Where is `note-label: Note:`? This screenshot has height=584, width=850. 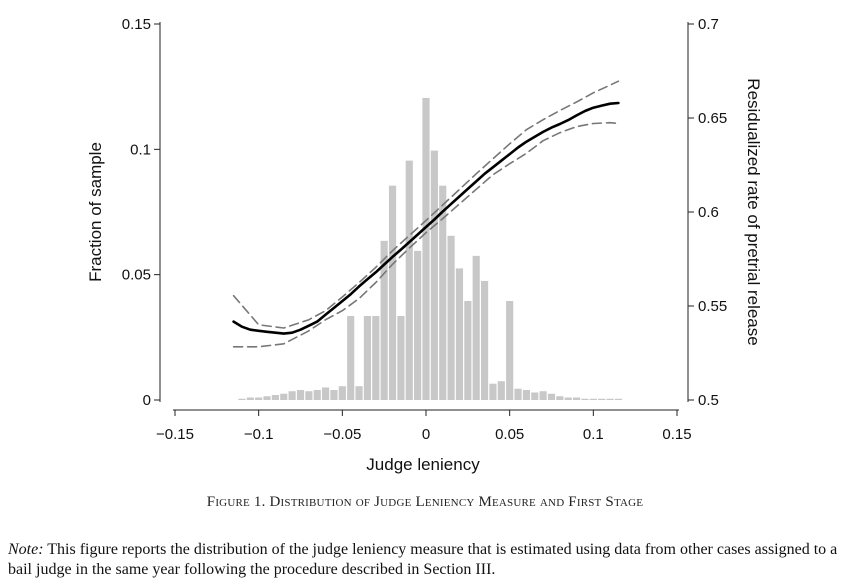 note-label: Note: is located at coordinates (26, 549).